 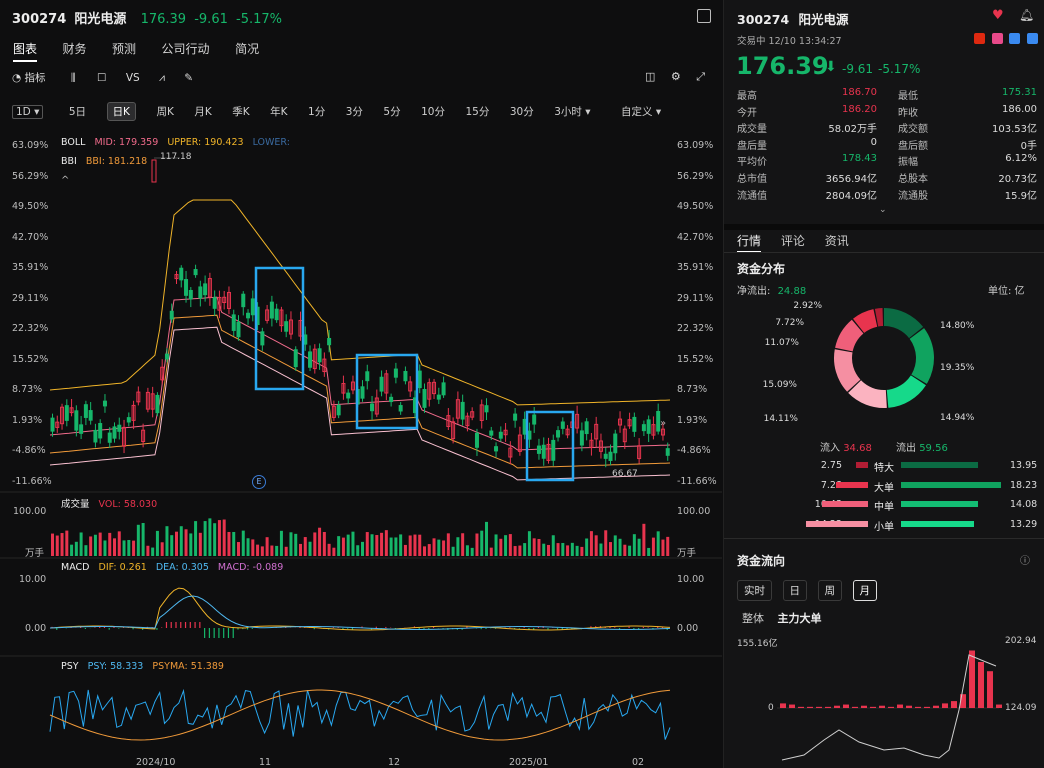 I want to click on screenshot-icon: ◫, so click(x=650, y=76).